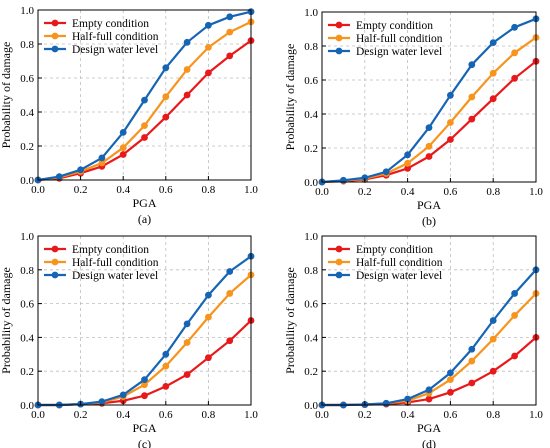 This screenshot has width=550, height=448. Describe the element at coordinates (209, 415) in the screenshot. I see `x-tick-label: 0.8` at that location.